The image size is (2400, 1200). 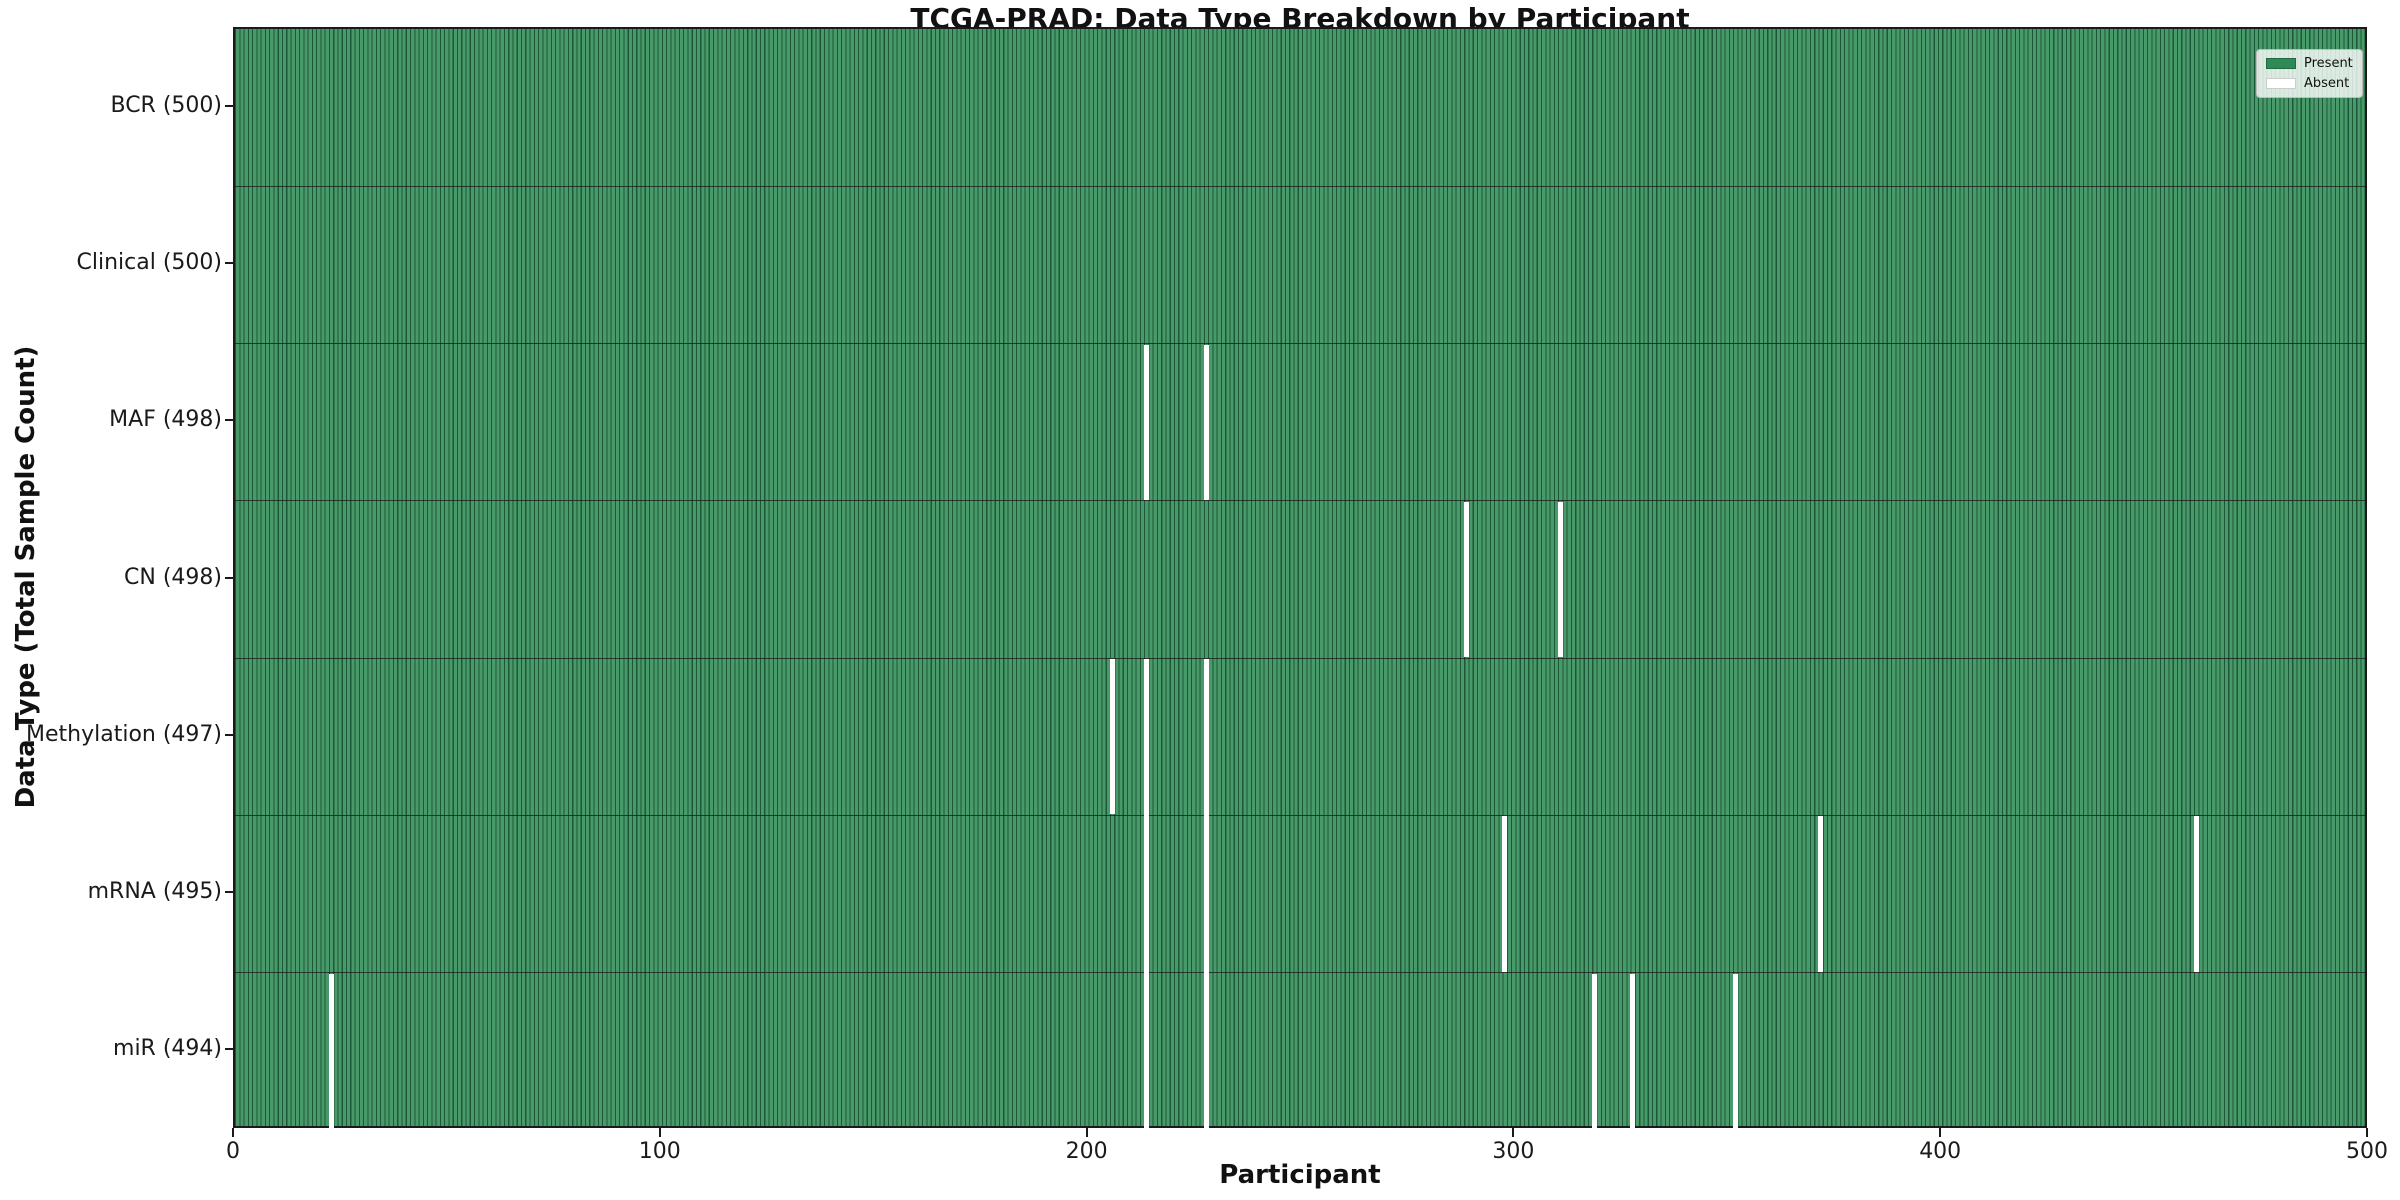 I want to click on present-swatch-icon, so click(x=2281, y=63).